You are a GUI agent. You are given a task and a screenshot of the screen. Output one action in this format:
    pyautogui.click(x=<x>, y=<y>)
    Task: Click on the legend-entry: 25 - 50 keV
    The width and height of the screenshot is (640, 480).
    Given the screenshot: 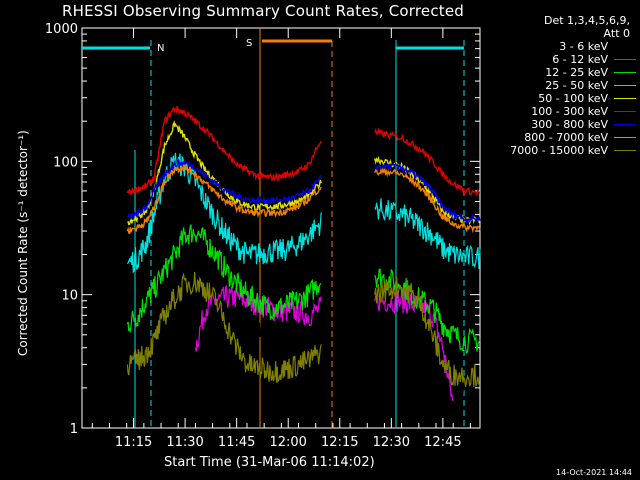 What is the action you would take?
    pyautogui.click(x=563, y=85)
    